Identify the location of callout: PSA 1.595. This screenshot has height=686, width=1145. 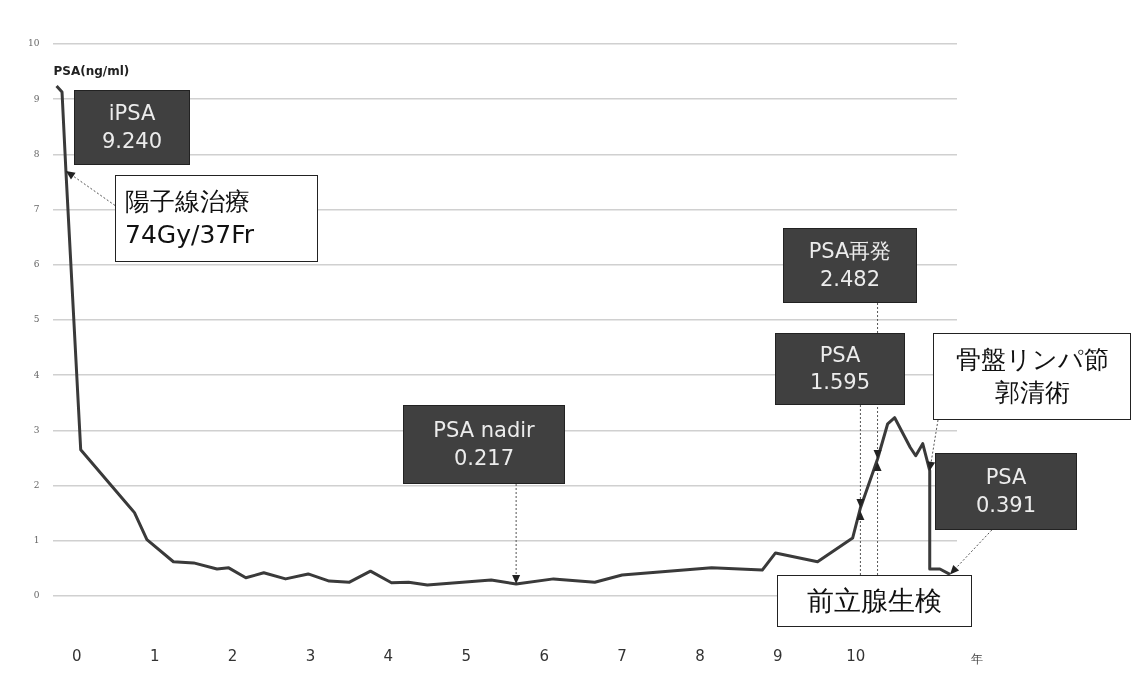
(840, 369).